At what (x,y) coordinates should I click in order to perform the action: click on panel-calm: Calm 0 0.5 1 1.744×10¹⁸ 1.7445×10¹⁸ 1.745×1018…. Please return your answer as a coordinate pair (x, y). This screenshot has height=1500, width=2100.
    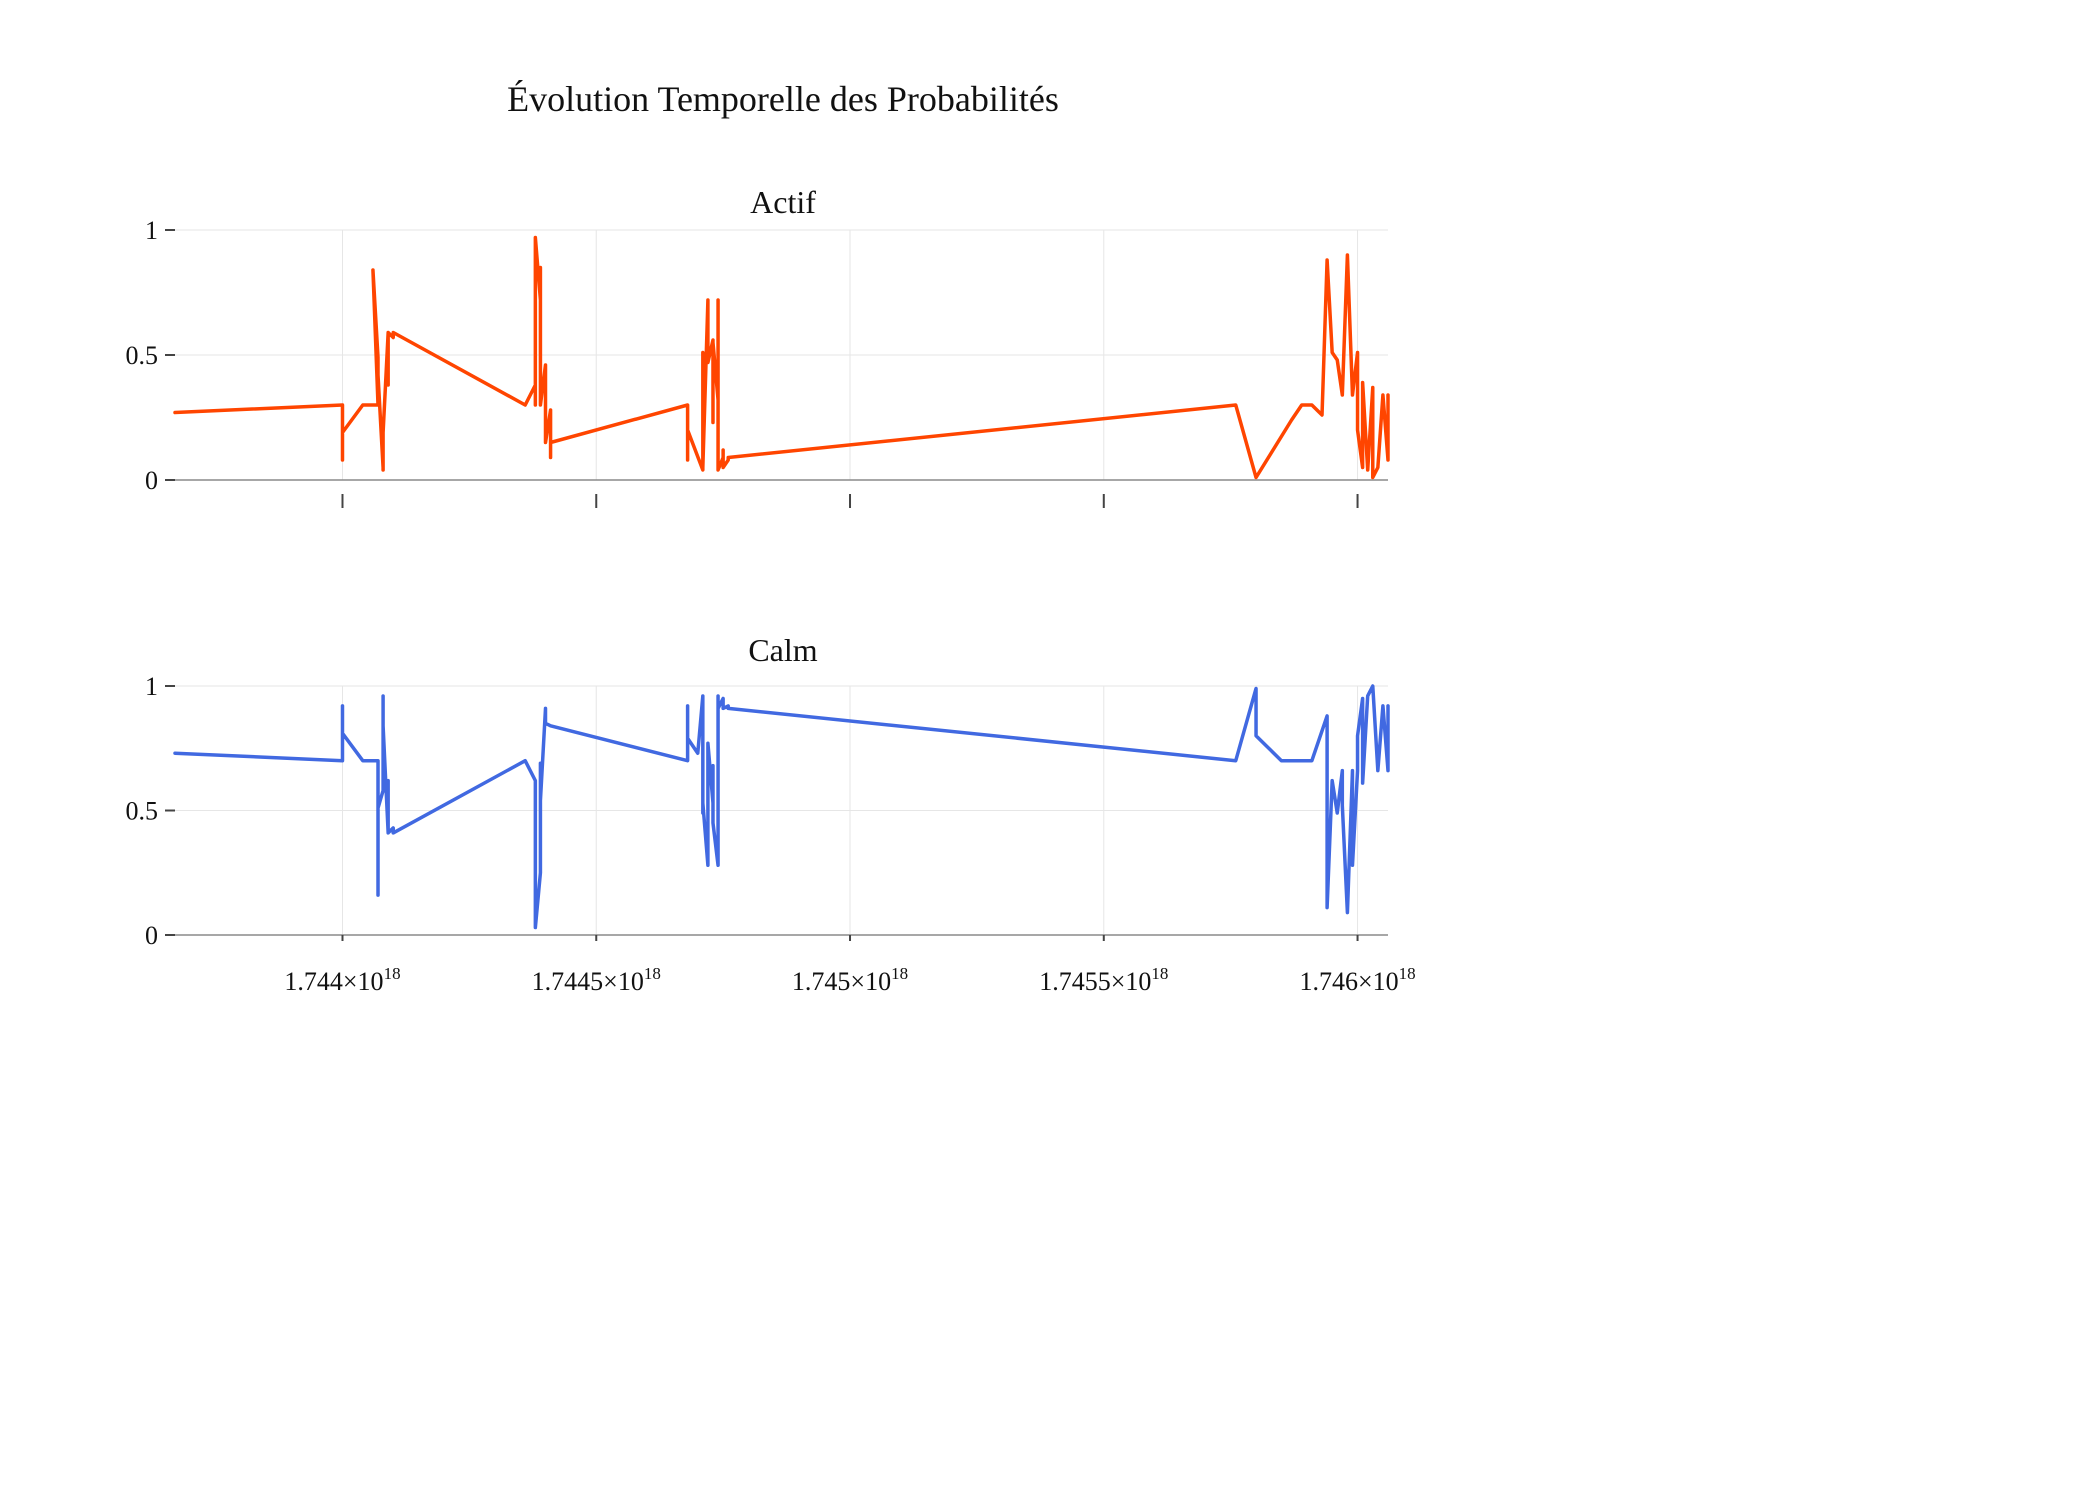
    Looking at the image, I should click on (771, 814).